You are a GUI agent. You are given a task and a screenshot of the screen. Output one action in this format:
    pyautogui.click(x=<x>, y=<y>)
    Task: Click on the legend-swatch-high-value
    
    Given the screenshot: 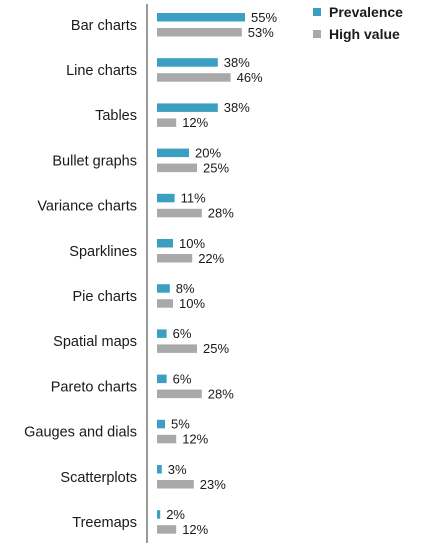 What is the action you would take?
    pyautogui.click(x=317, y=34)
    